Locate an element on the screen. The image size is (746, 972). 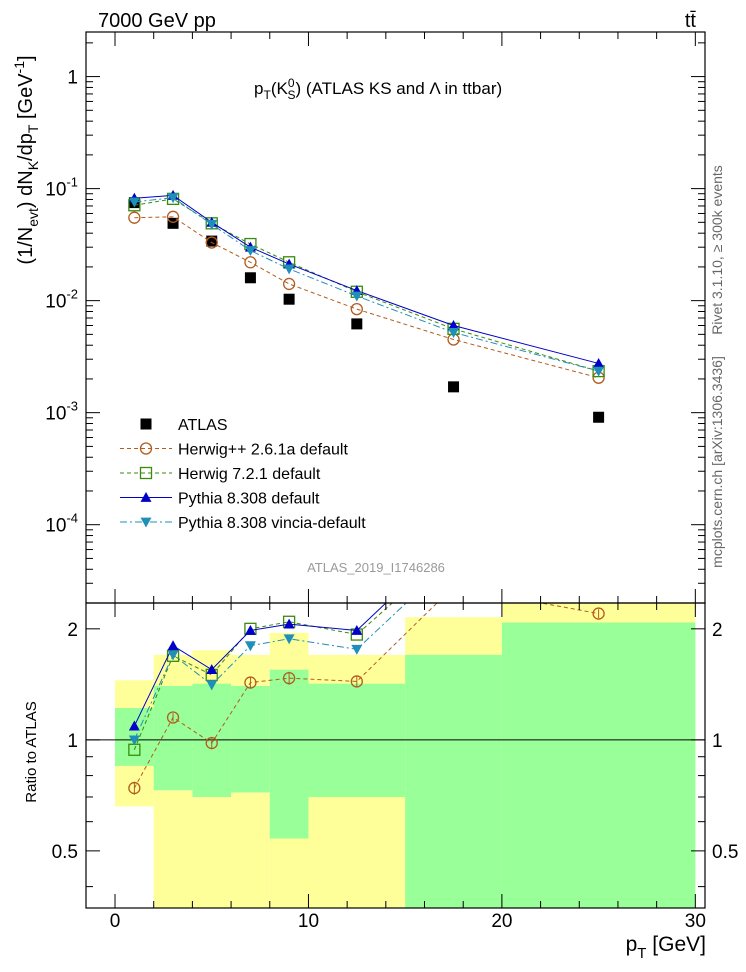
process-label: tt̄ is located at coordinates (691, 21).